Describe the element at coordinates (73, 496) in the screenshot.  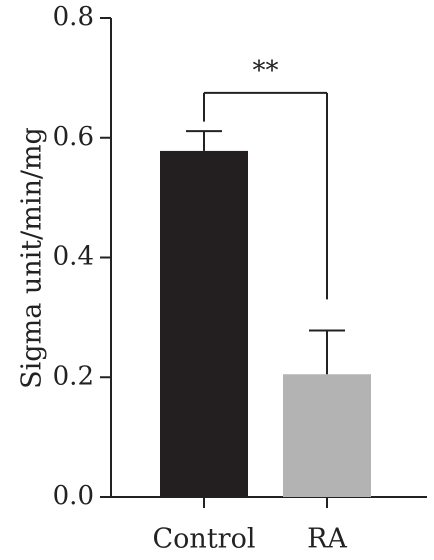
I see `y-tick-label: 0.0` at that location.